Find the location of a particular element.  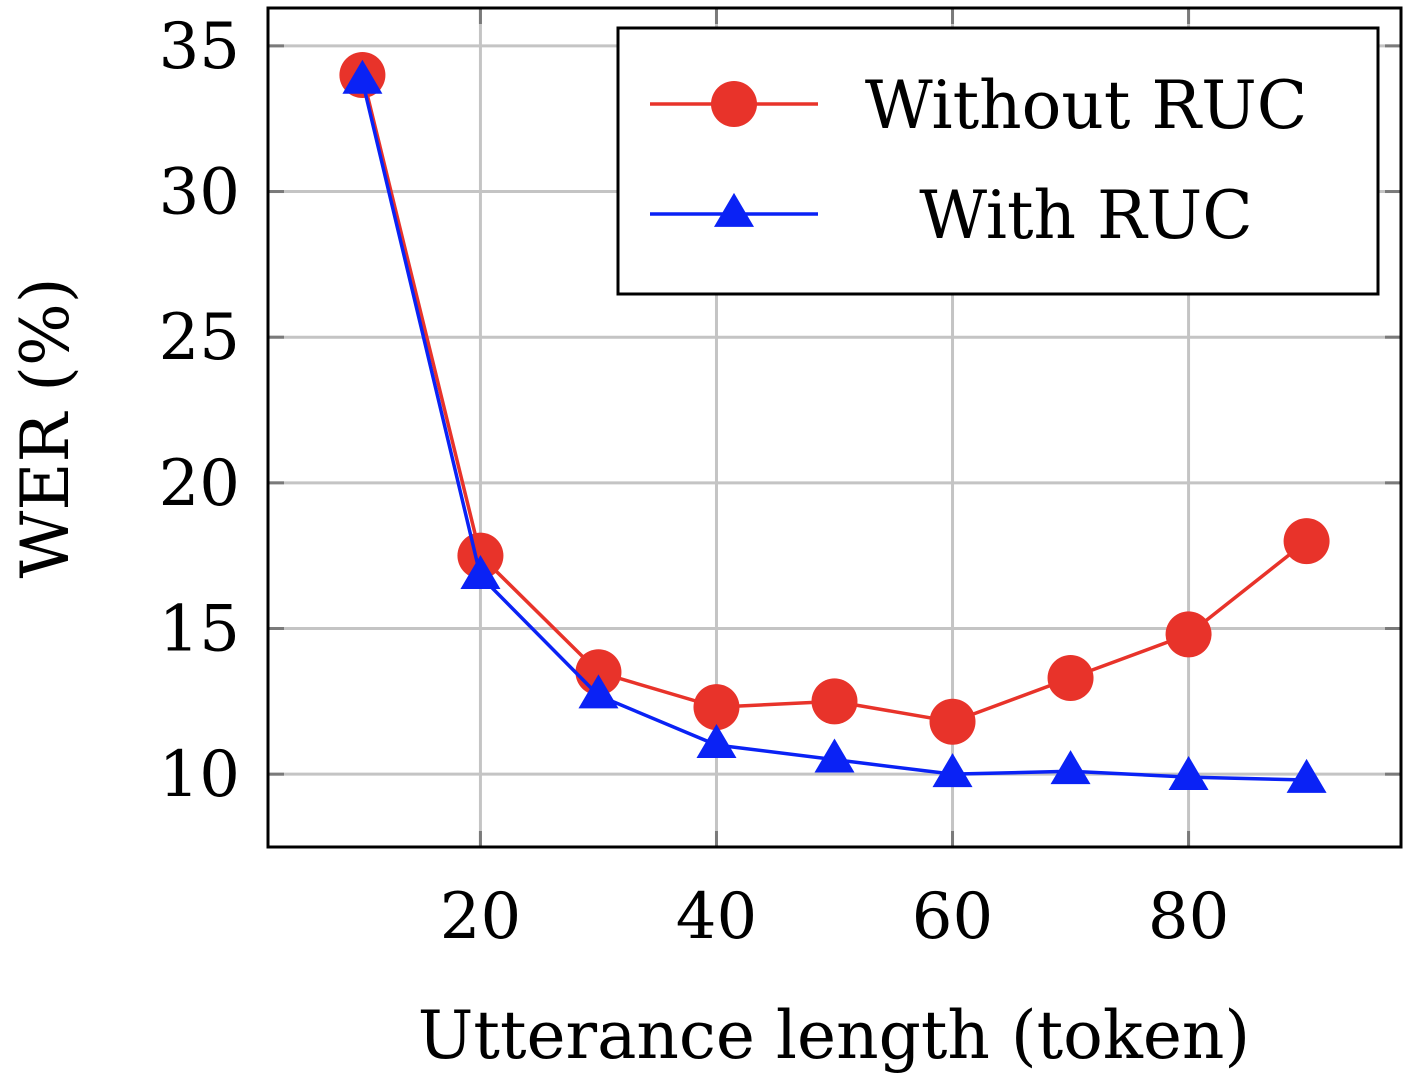

legend-entry-1-label: Without RUC is located at coordinates (1086, 105).